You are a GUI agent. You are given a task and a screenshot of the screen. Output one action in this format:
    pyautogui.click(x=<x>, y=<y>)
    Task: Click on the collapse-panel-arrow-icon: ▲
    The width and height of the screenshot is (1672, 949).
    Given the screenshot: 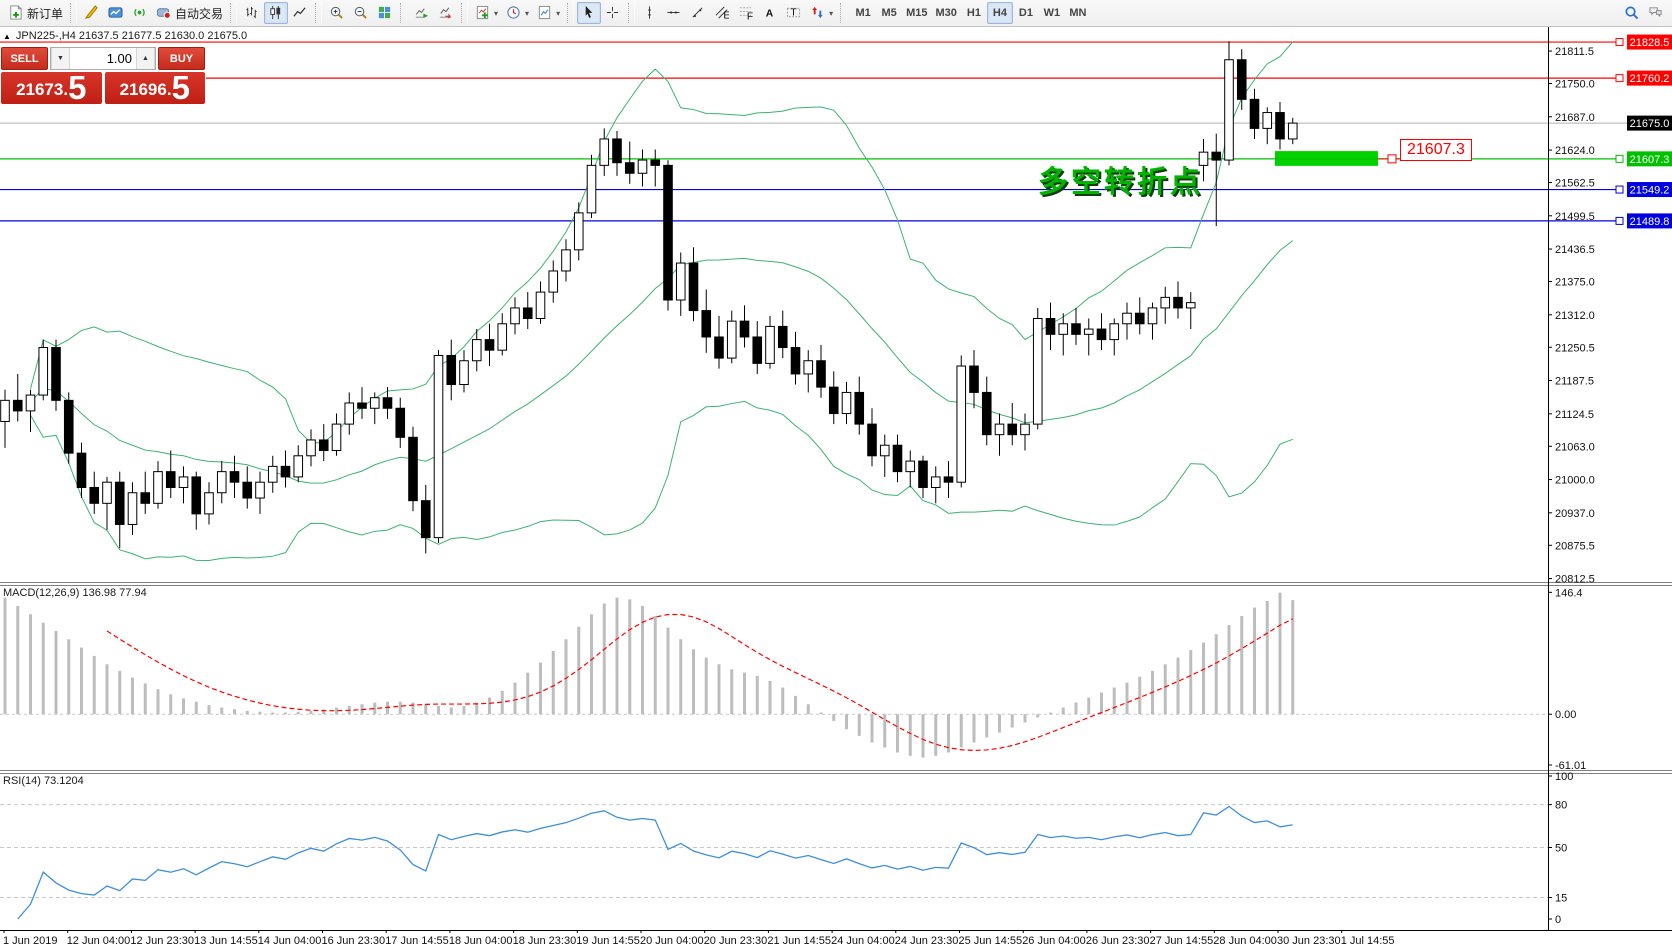 What is the action you would take?
    pyautogui.click(x=7, y=36)
    